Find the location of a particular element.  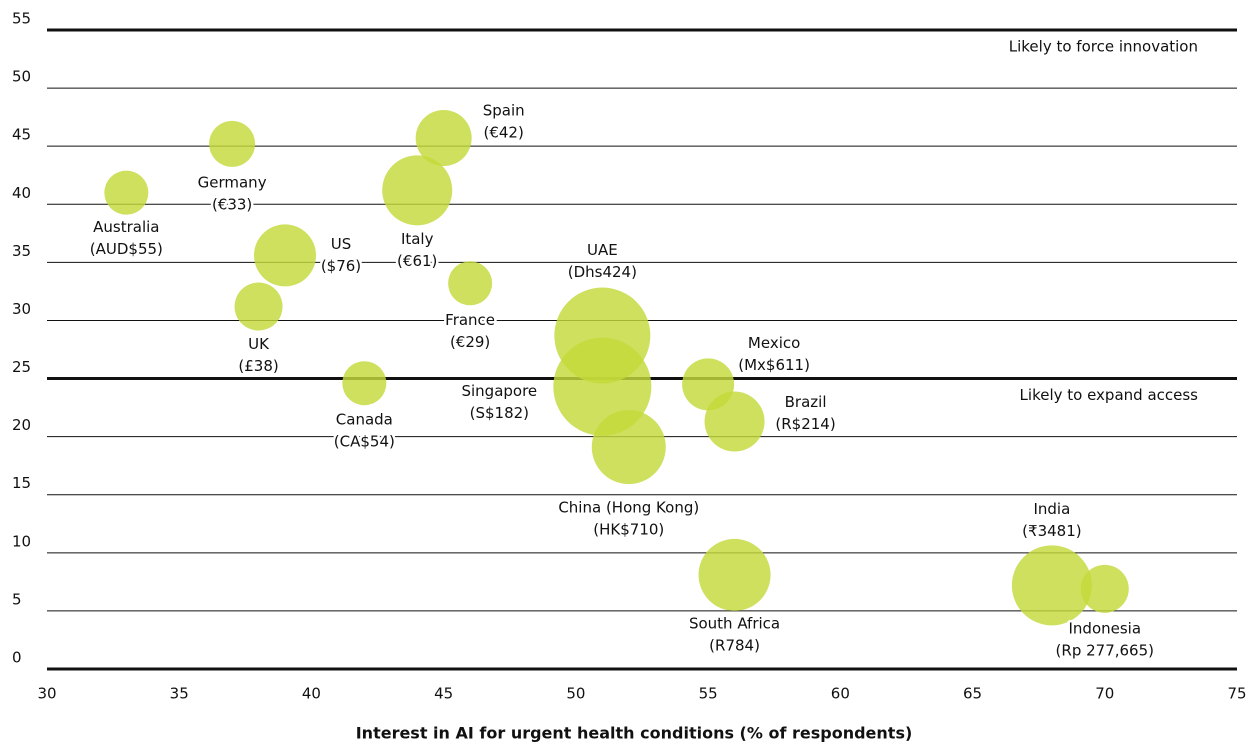

x-tick-label: 55 is located at coordinates (708, 694).